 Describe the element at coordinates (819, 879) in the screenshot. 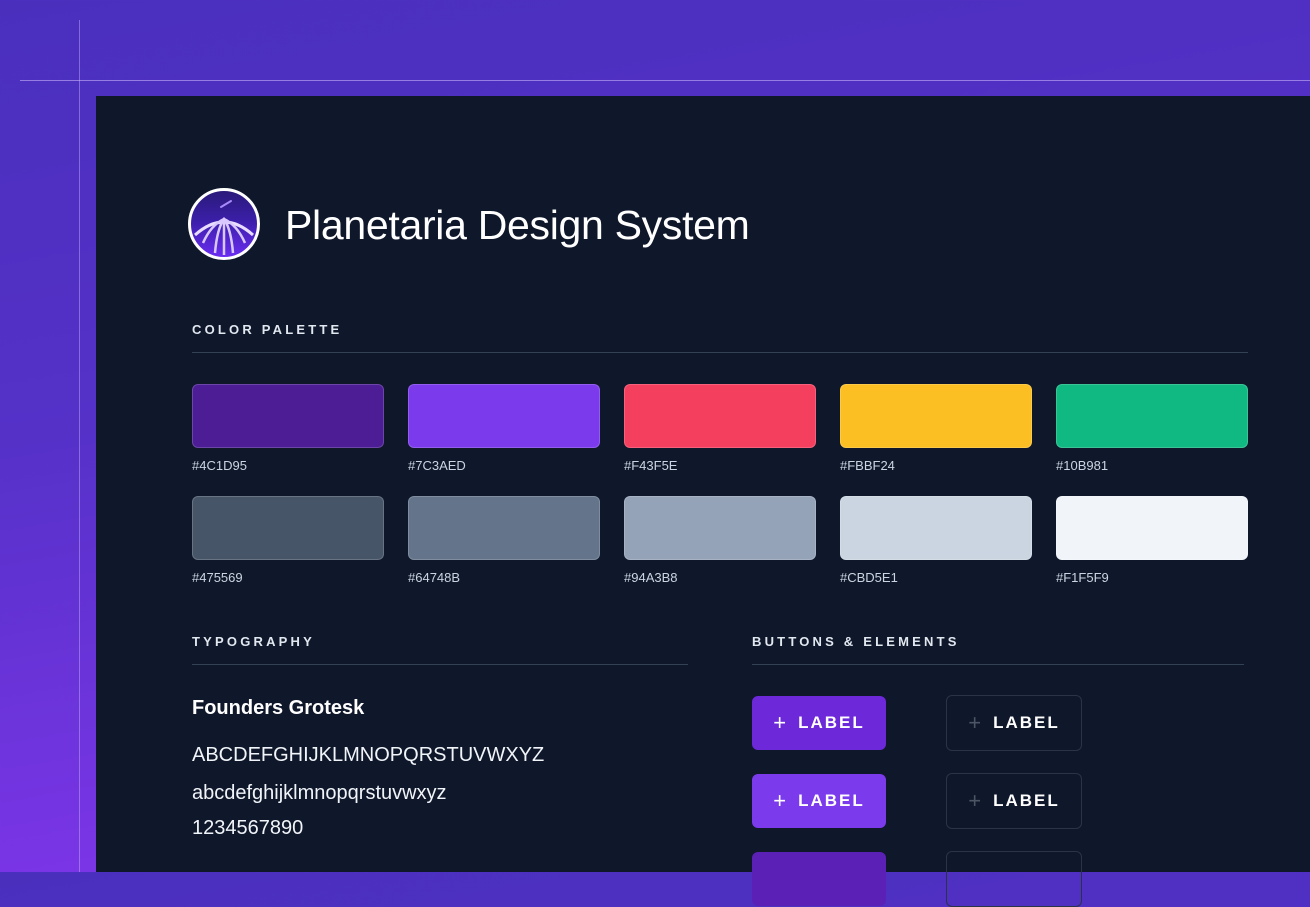

I see `filled-label-button` at that location.